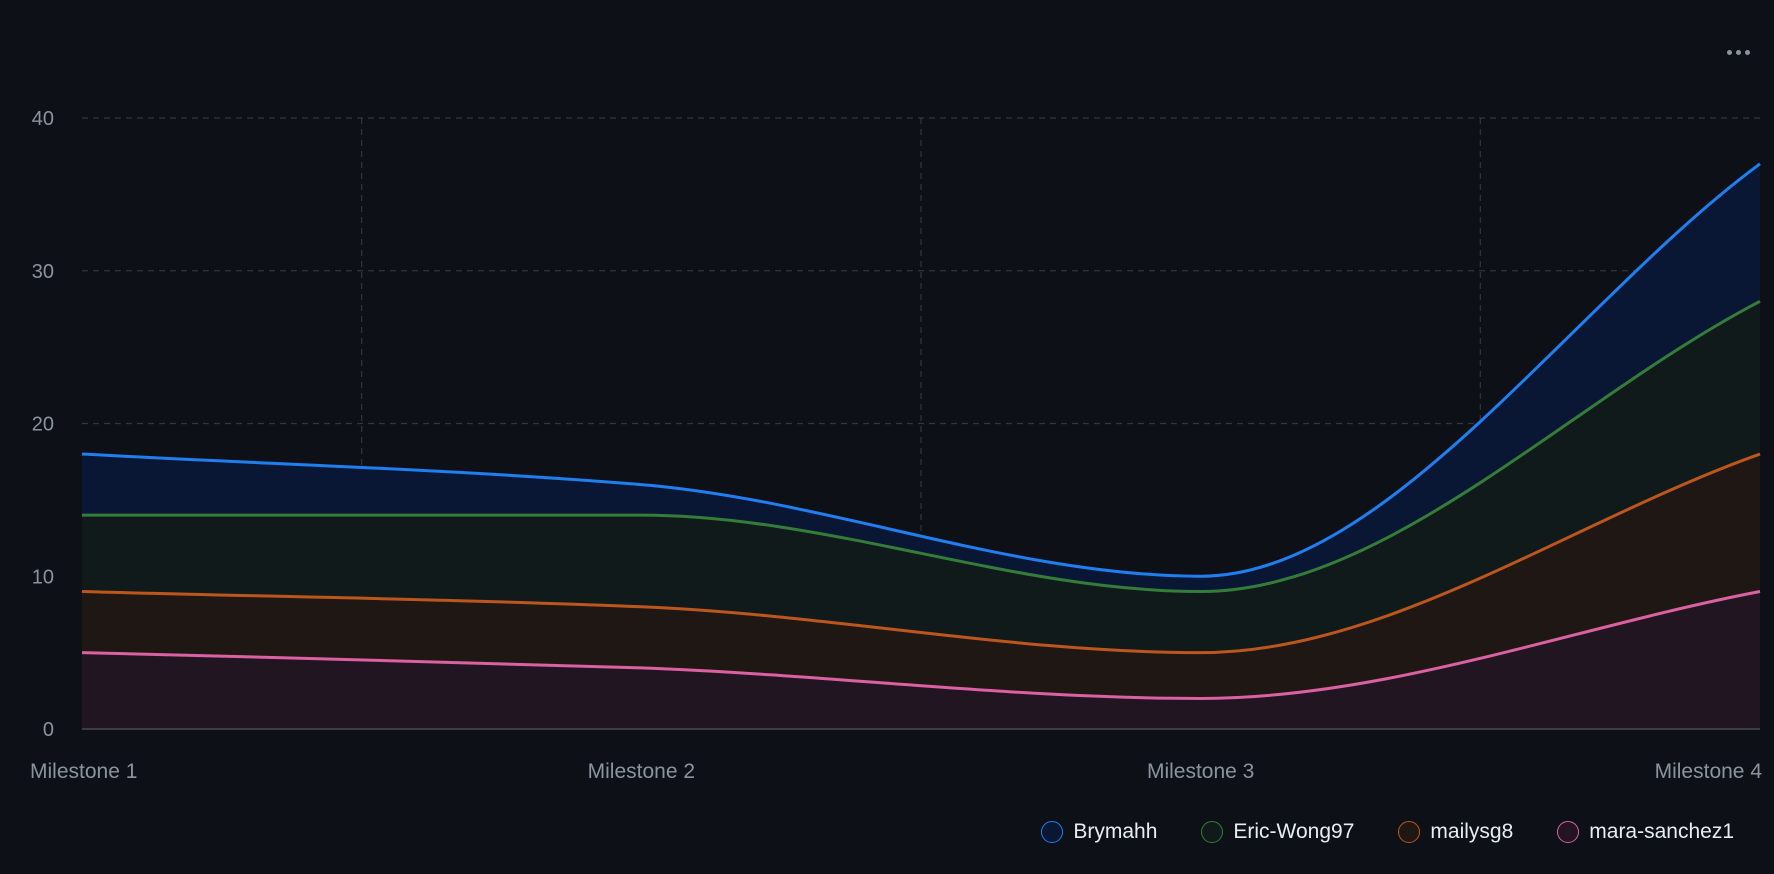 The image size is (1774, 874). What do you see at coordinates (1472, 831) in the screenshot?
I see `legend-label: mailysg8` at bounding box center [1472, 831].